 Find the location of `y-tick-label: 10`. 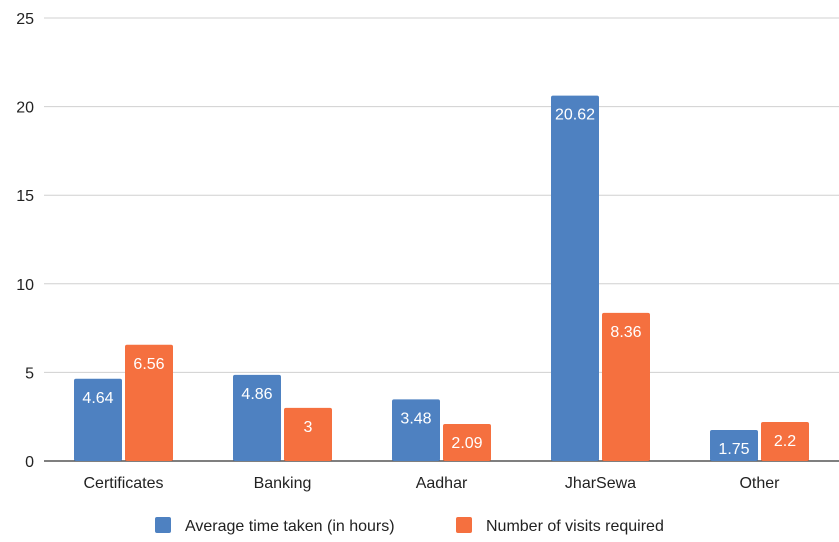

y-tick-label: 10 is located at coordinates (25, 285).